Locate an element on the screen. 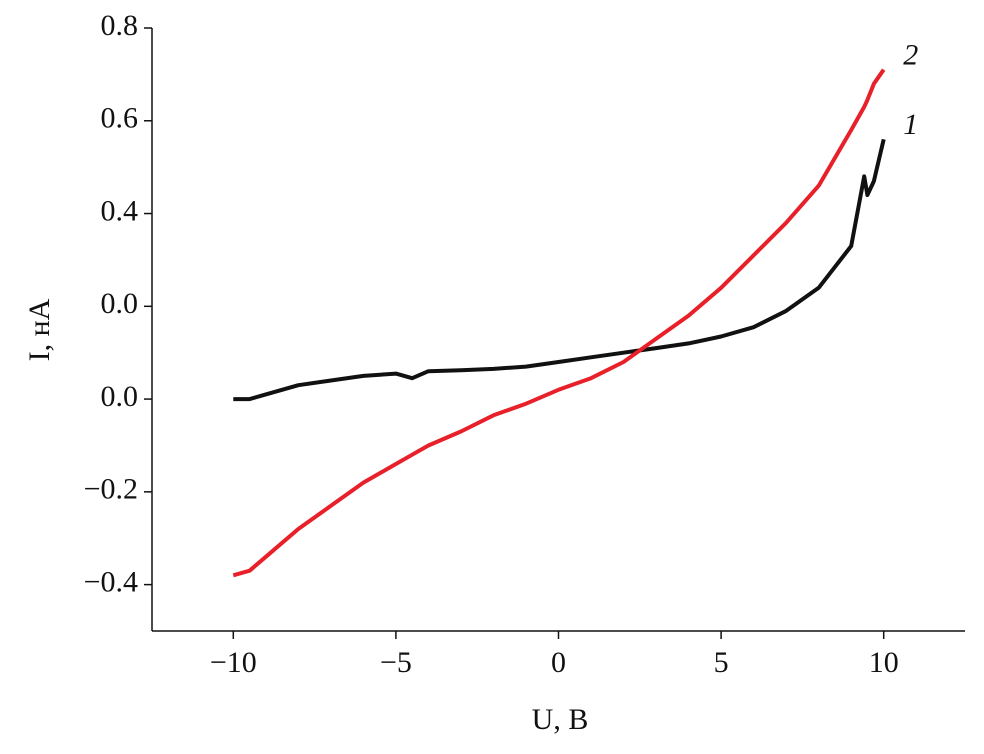 The image size is (984, 754). x-tick-label: 0 is located at coordinates (558, 662).